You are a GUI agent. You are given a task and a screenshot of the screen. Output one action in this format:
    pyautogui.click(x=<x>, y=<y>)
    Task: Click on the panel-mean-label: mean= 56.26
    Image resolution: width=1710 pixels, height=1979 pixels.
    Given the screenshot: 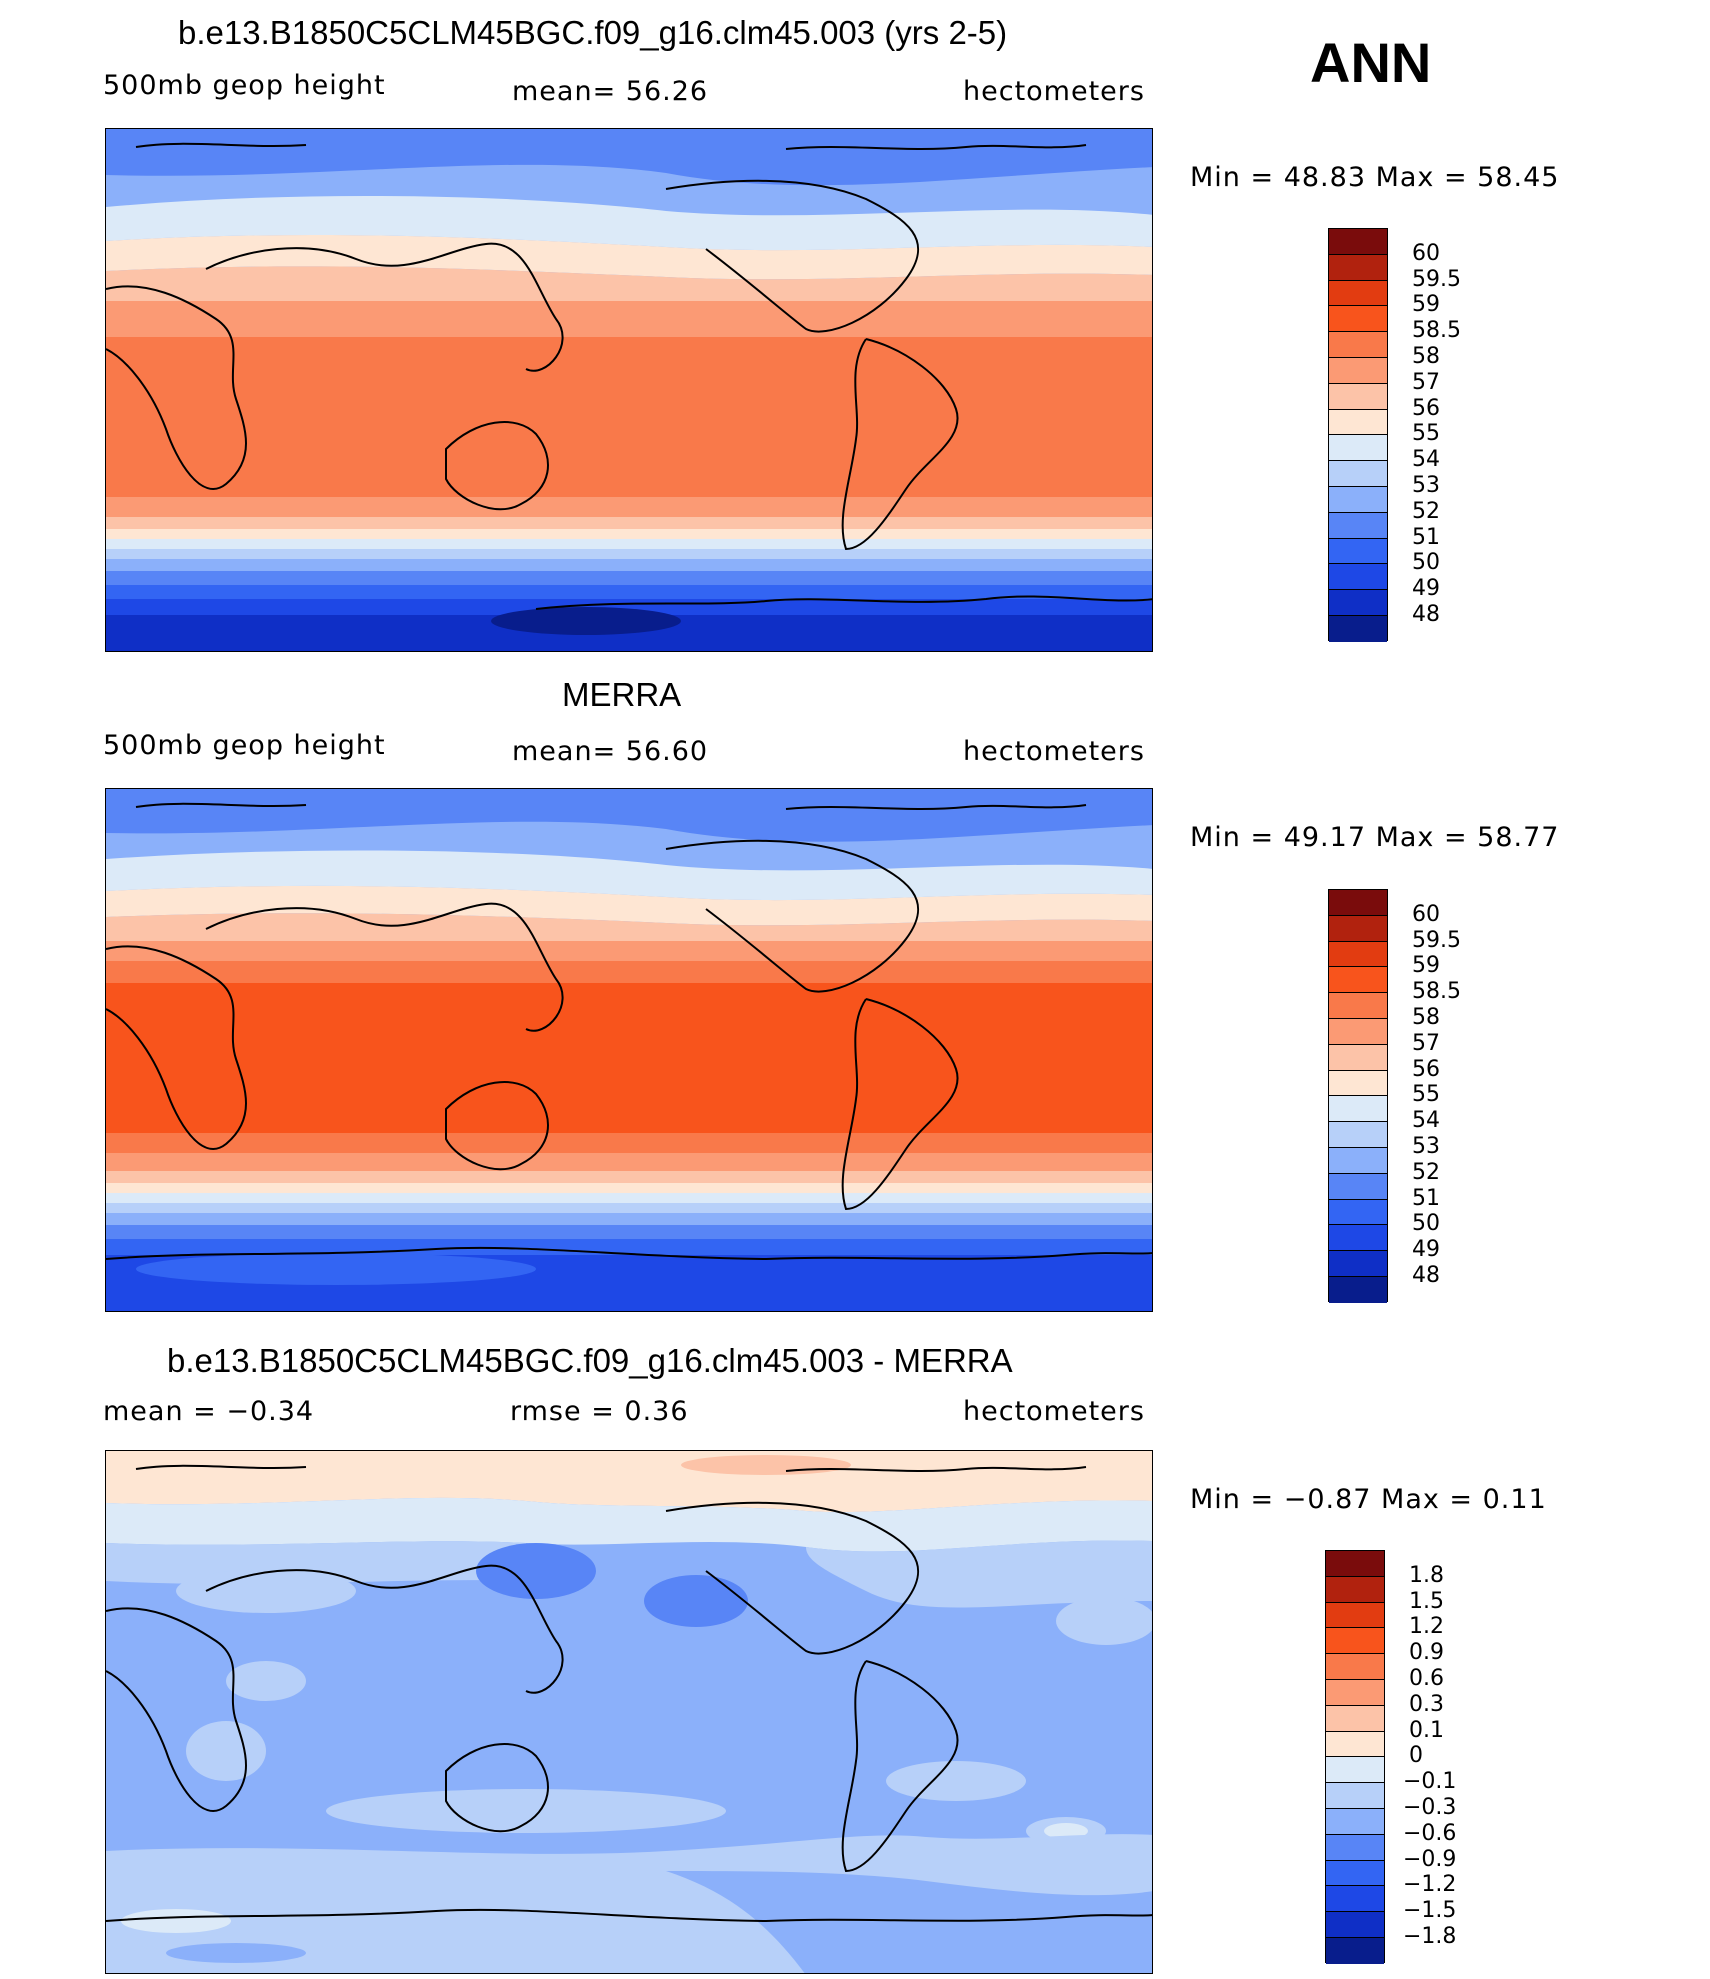 What is the action you would take?
    pyautogui.click(x=610, y=91)
    